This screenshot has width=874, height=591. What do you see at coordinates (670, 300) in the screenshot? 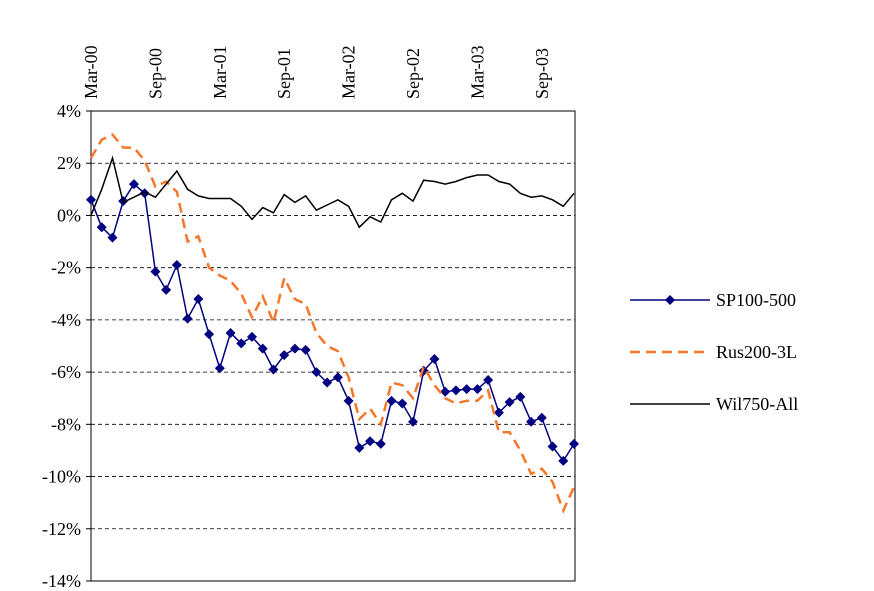
I see `legend-marker` at bounding box center [670, 300].